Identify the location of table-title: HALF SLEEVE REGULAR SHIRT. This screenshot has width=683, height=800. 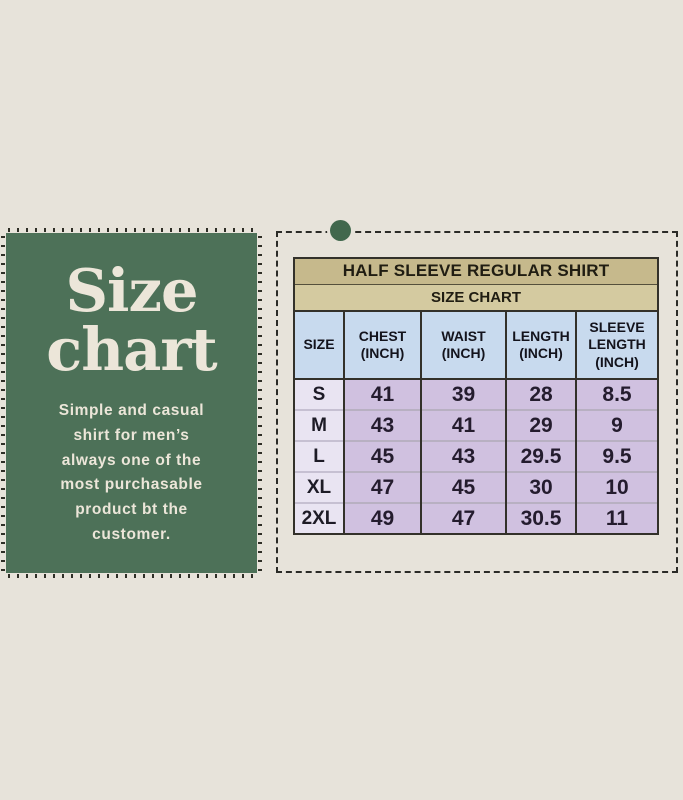
(476, 271).